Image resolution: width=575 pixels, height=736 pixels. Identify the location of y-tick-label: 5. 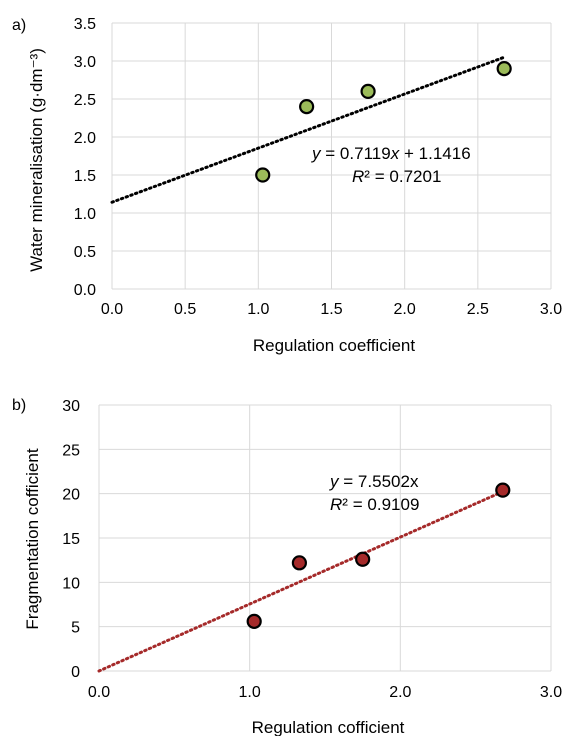
(75, 628).